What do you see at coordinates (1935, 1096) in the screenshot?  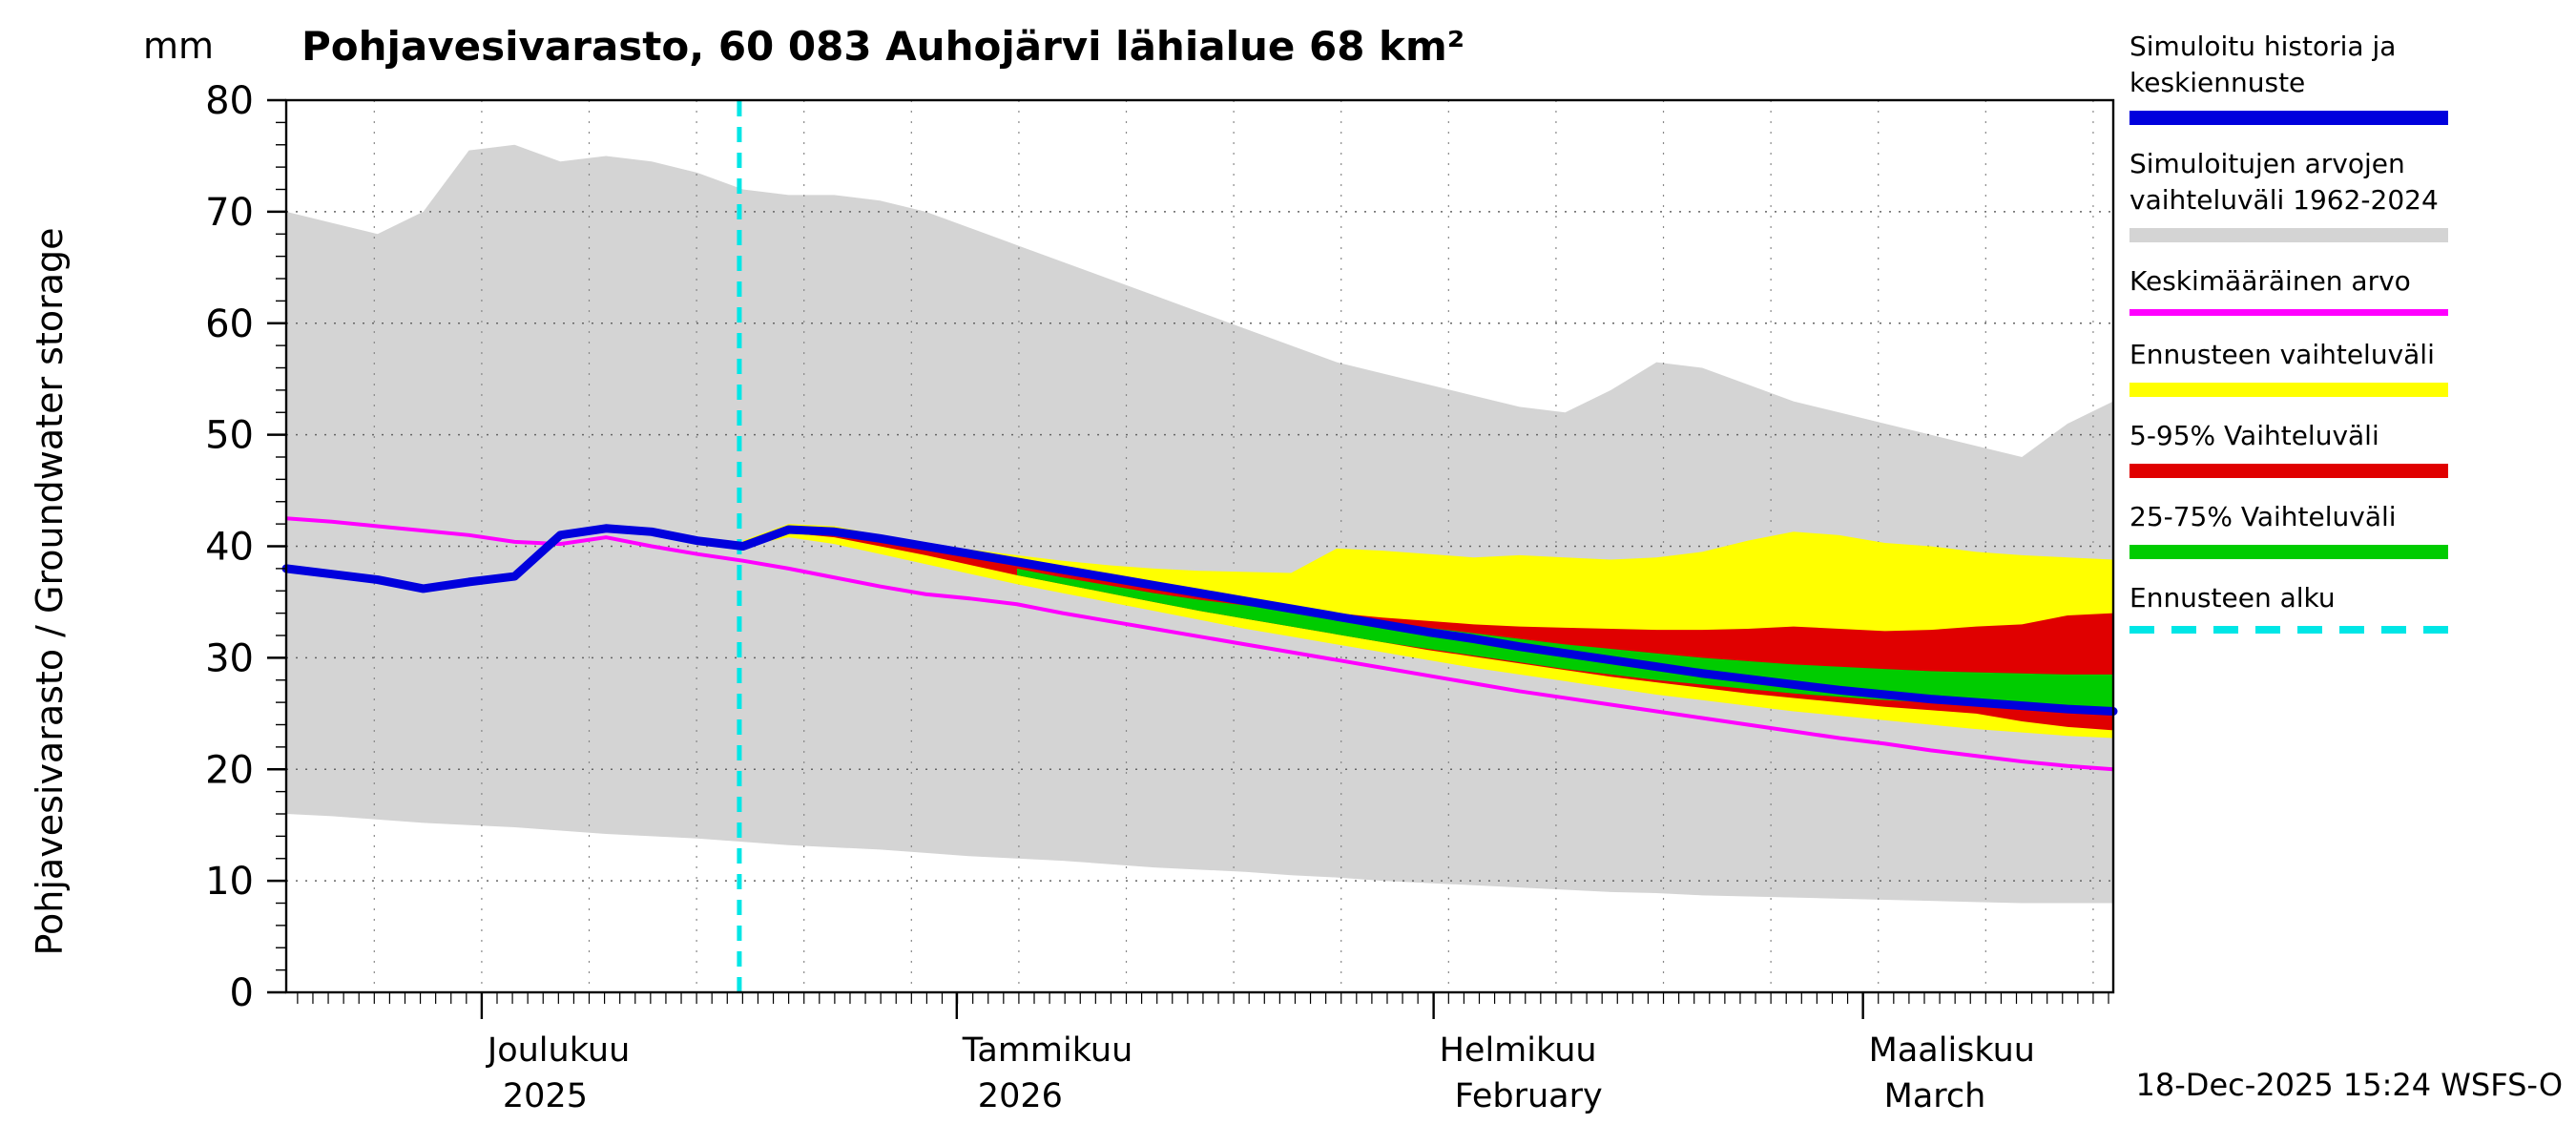 I see `x-month-sublabel: March` at bounding box center [1935, 1096].